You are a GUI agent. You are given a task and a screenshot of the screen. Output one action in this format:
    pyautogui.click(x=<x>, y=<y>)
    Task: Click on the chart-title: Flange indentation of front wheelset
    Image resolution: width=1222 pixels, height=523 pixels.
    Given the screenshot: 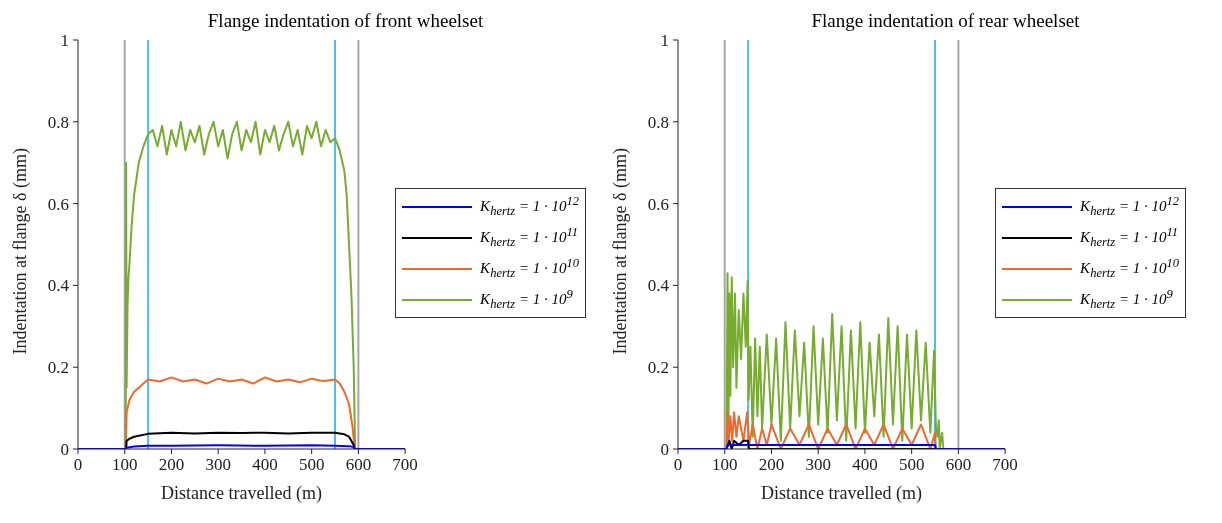 What is the action you would take?
    pyautogui.click(x=345, y=21)
    